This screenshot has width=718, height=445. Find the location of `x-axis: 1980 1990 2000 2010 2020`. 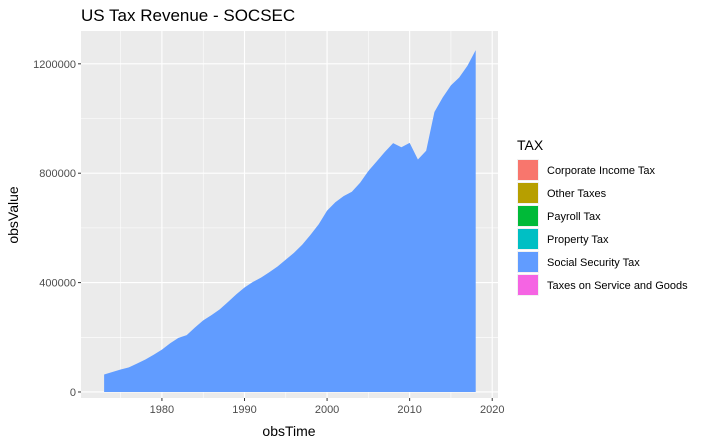

x-axis: 1980 1990 2000 2010 2020 is located at coordinates (327, 407).